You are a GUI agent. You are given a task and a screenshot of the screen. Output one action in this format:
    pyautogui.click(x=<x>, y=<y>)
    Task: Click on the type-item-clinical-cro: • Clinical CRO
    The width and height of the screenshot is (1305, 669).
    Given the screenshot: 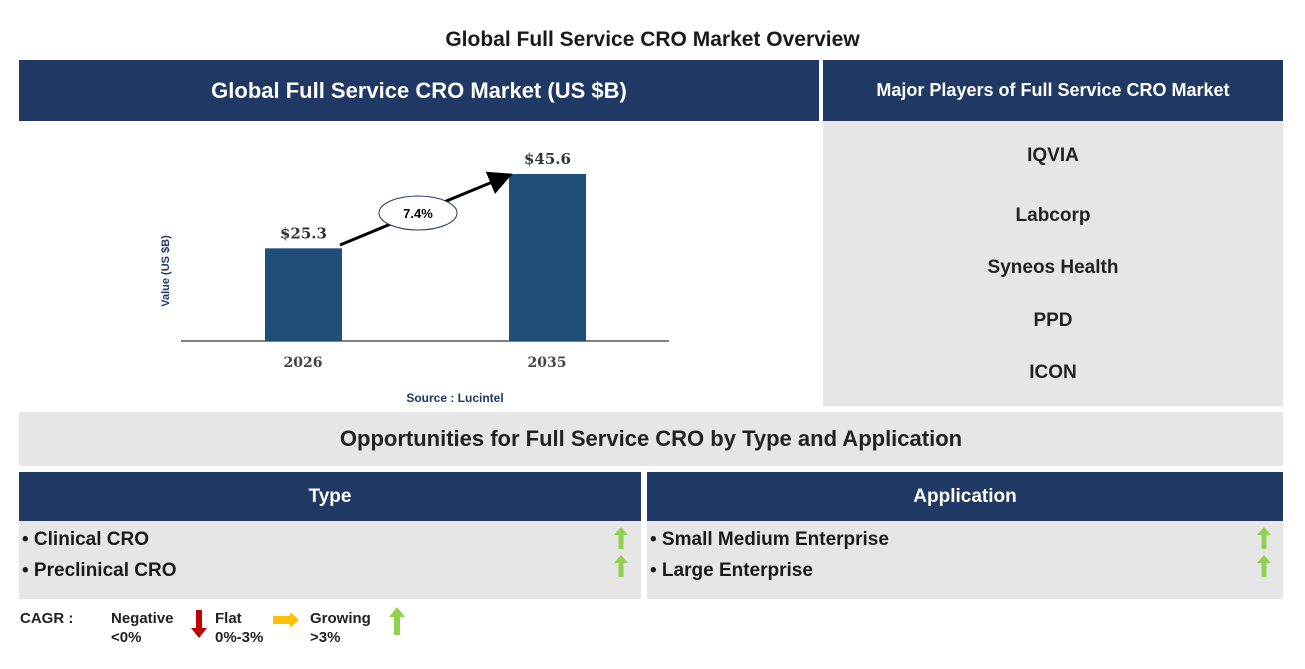 What is the action you would take?
    pyautogui.click(x=86, y=539)
    